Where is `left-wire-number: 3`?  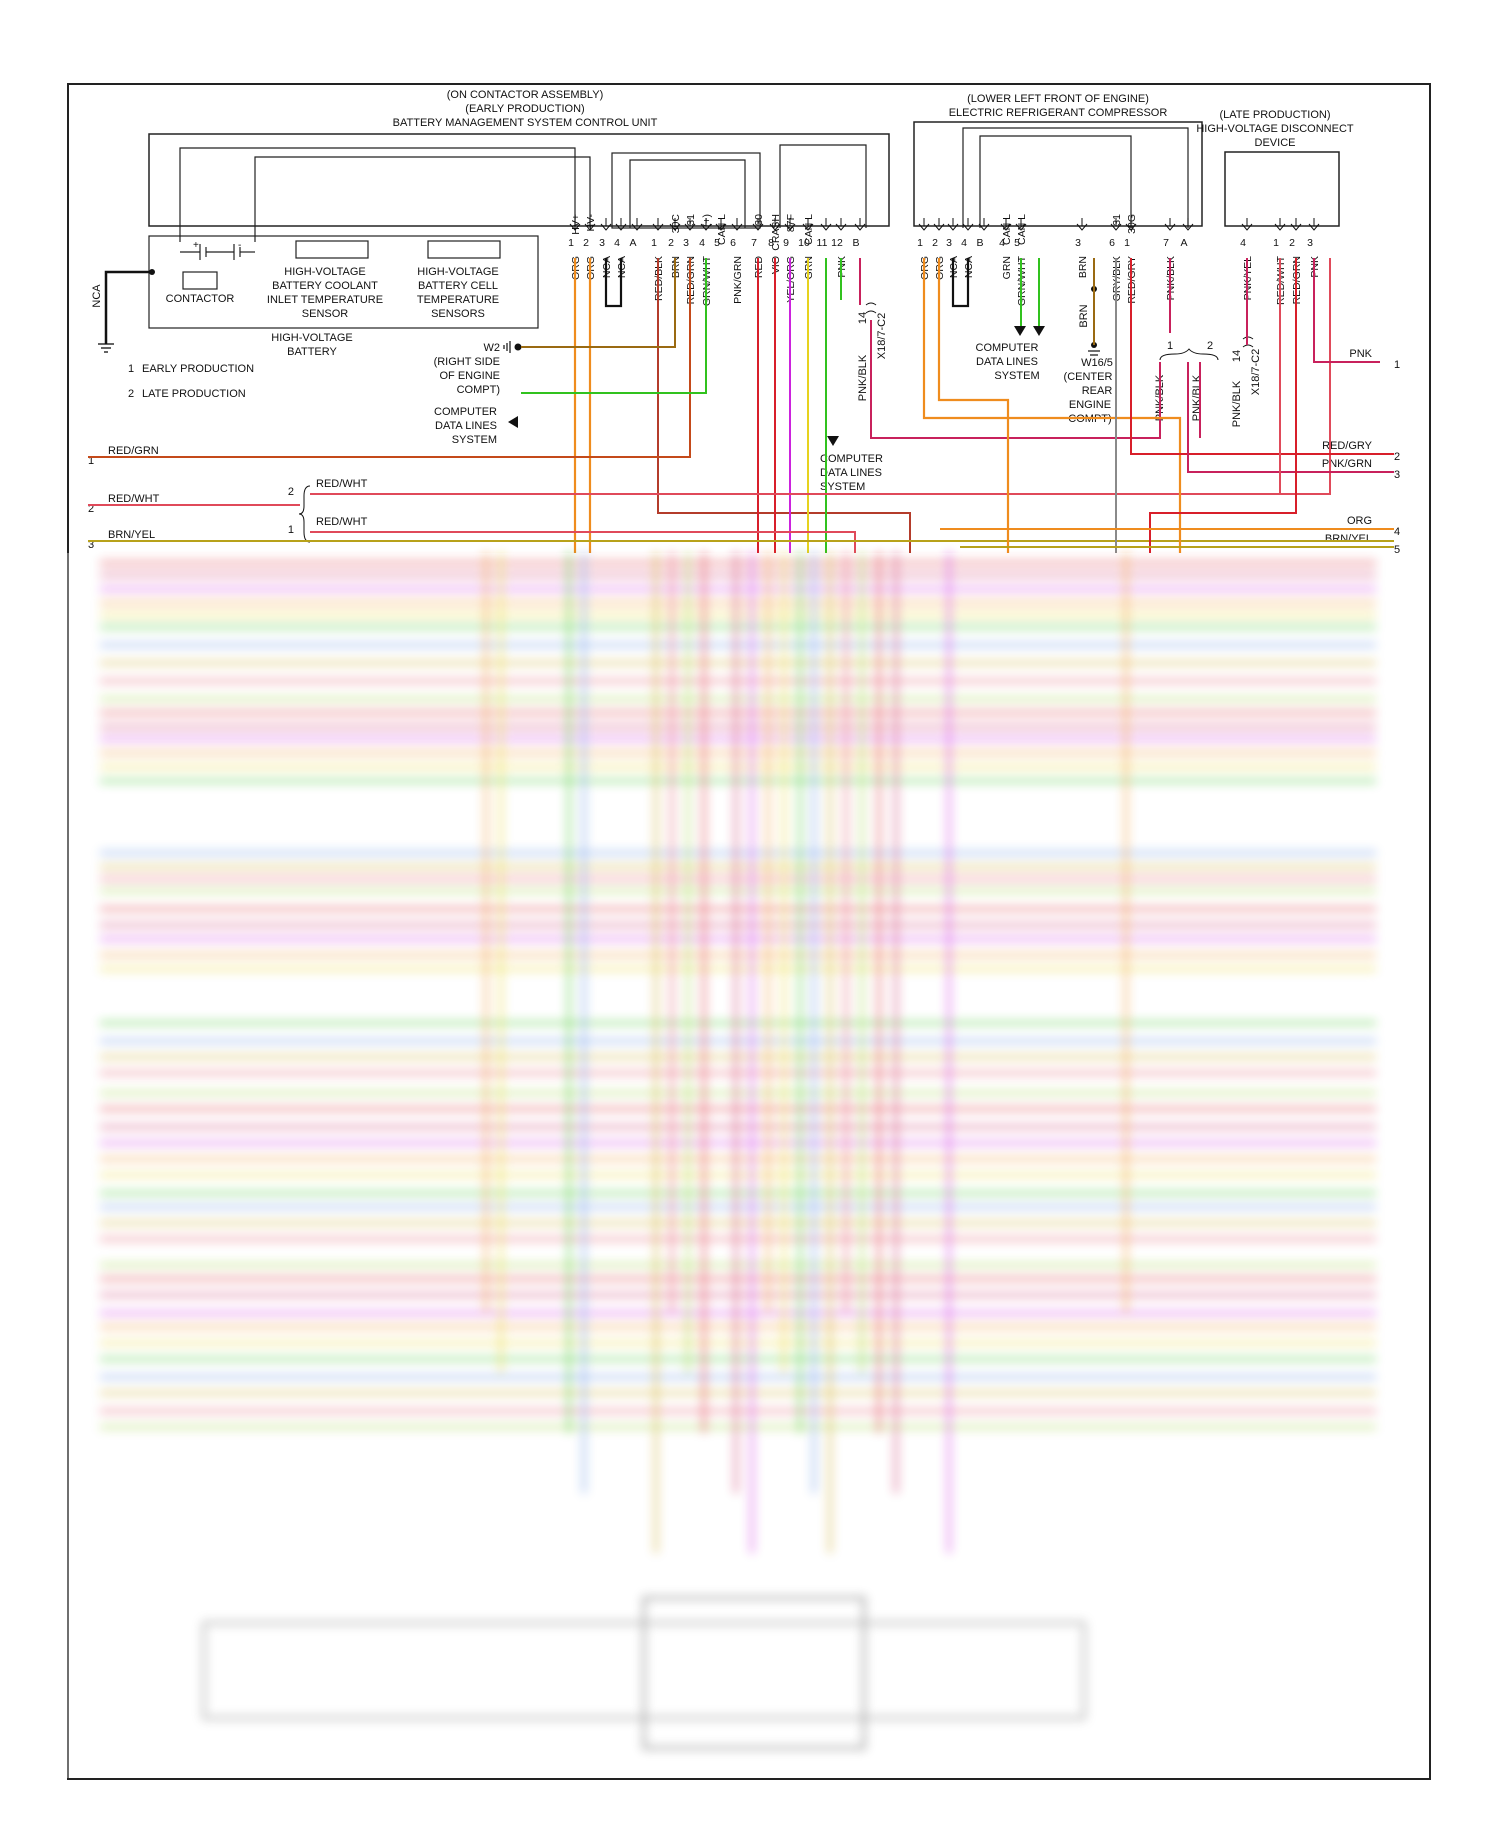 left-wire-number: 3 is located at coordinates (91, 545).